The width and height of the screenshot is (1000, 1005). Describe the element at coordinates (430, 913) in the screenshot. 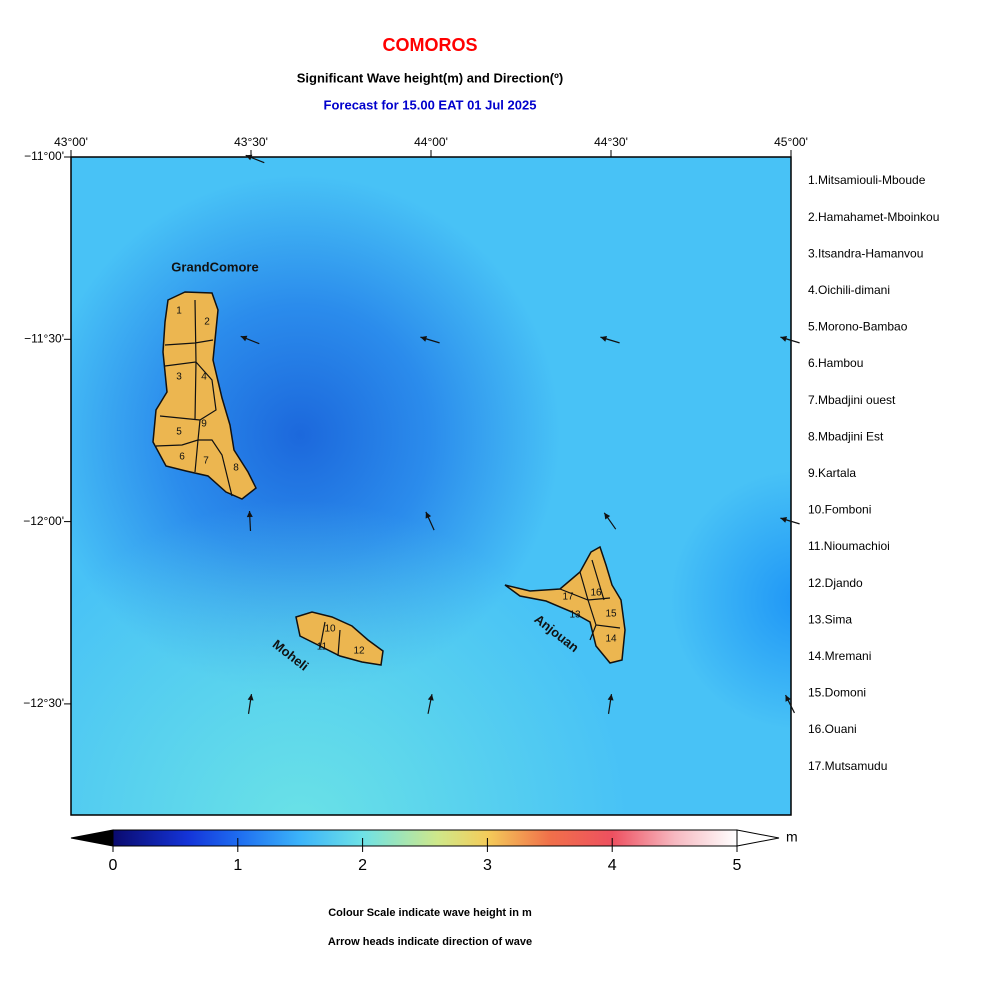

I see `note: Colour Scale indicate wave height in m` at that location.